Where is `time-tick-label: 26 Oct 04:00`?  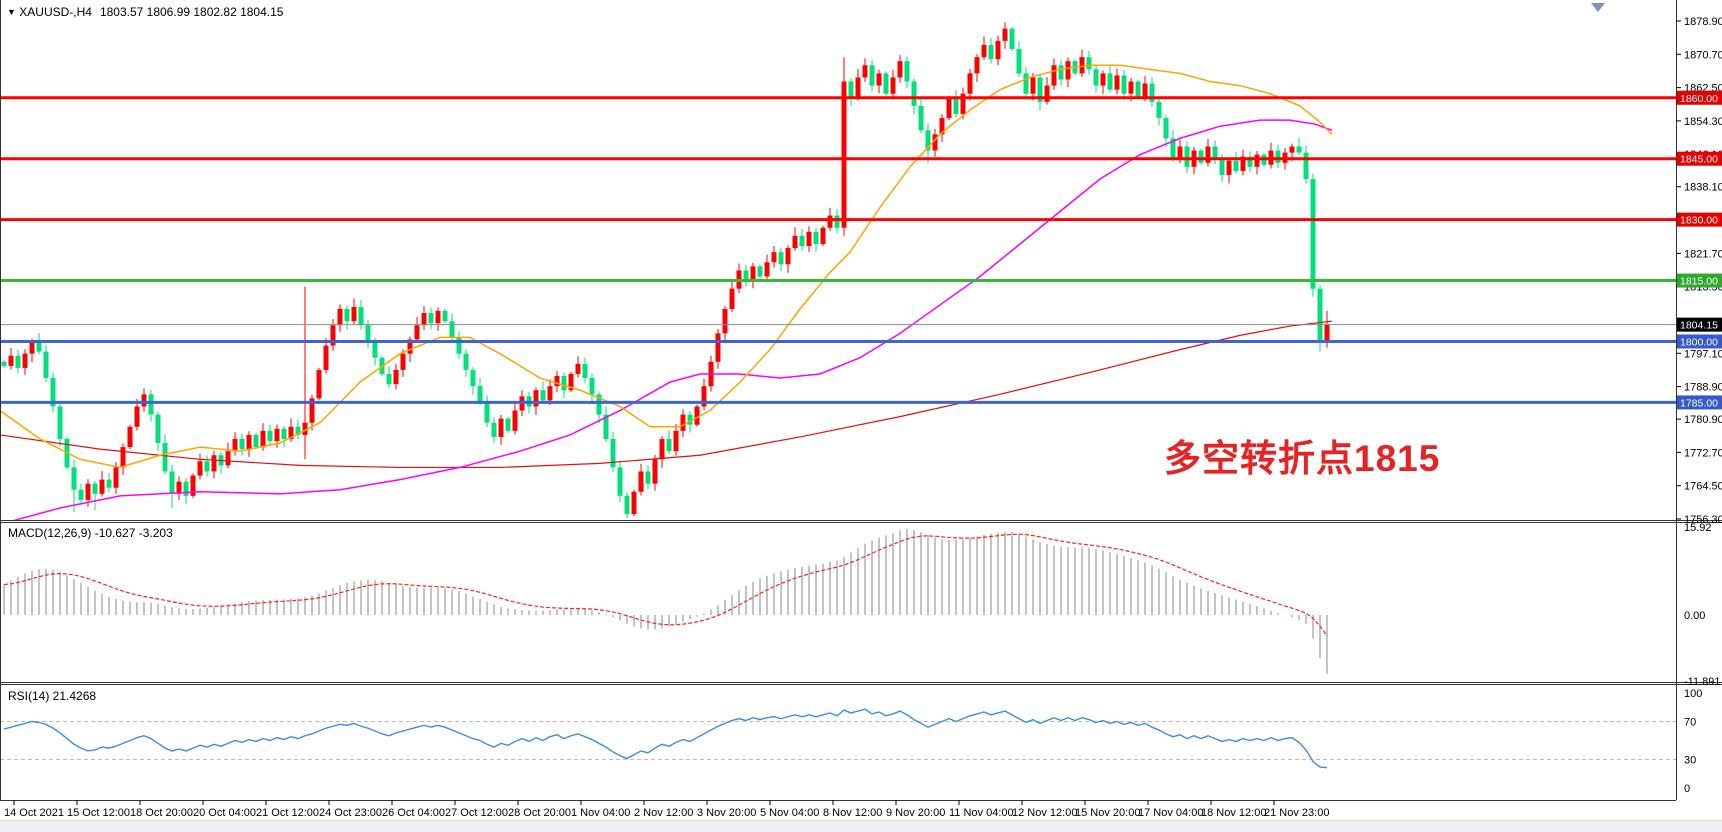 time-tick-label: 26 Oct 04:00 is located at coordinates (413, 813).